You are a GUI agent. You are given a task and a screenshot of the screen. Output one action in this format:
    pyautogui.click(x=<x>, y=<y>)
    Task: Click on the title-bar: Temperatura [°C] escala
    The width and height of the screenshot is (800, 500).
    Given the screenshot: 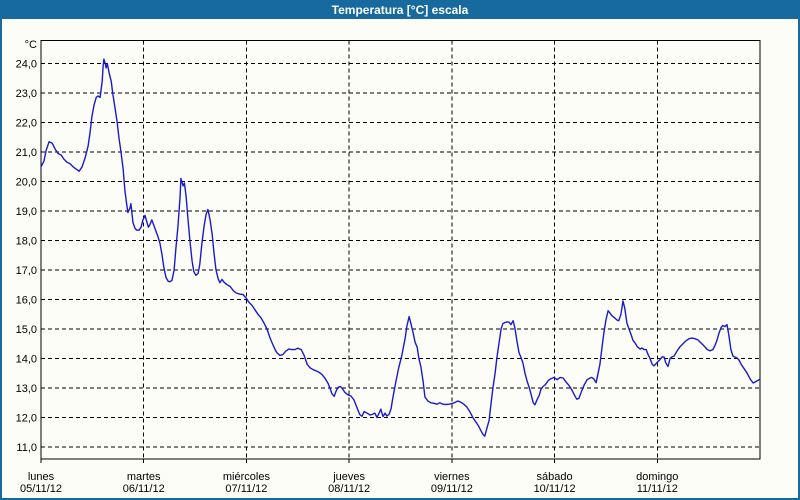 What is the action you would take?
    pyautogui.click(x=400, y=10)
    